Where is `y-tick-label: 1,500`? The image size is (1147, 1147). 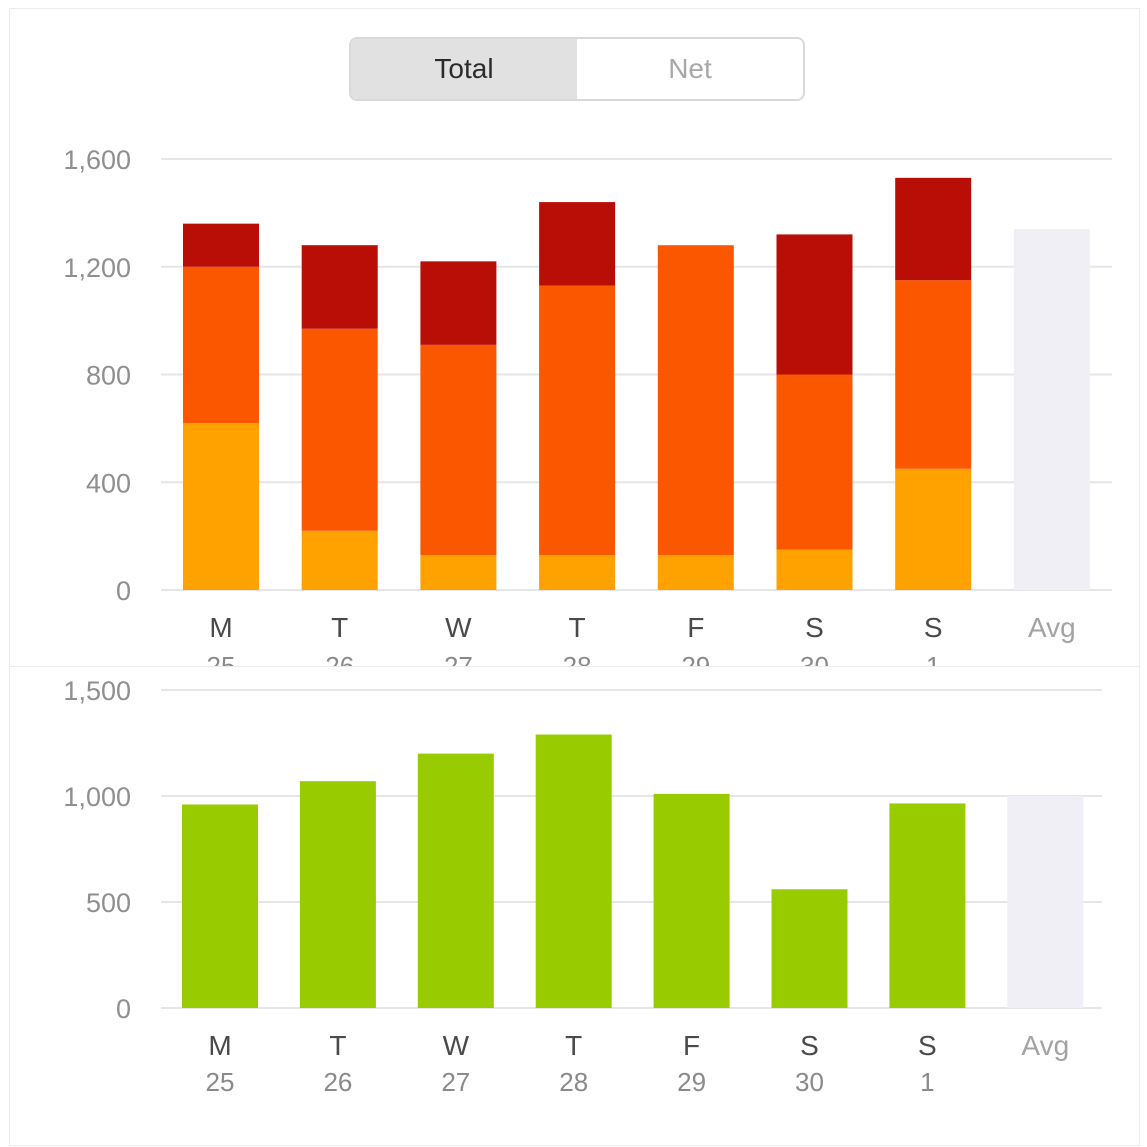
y-tick-label: 1,500 is located at coordinates (97, 691).